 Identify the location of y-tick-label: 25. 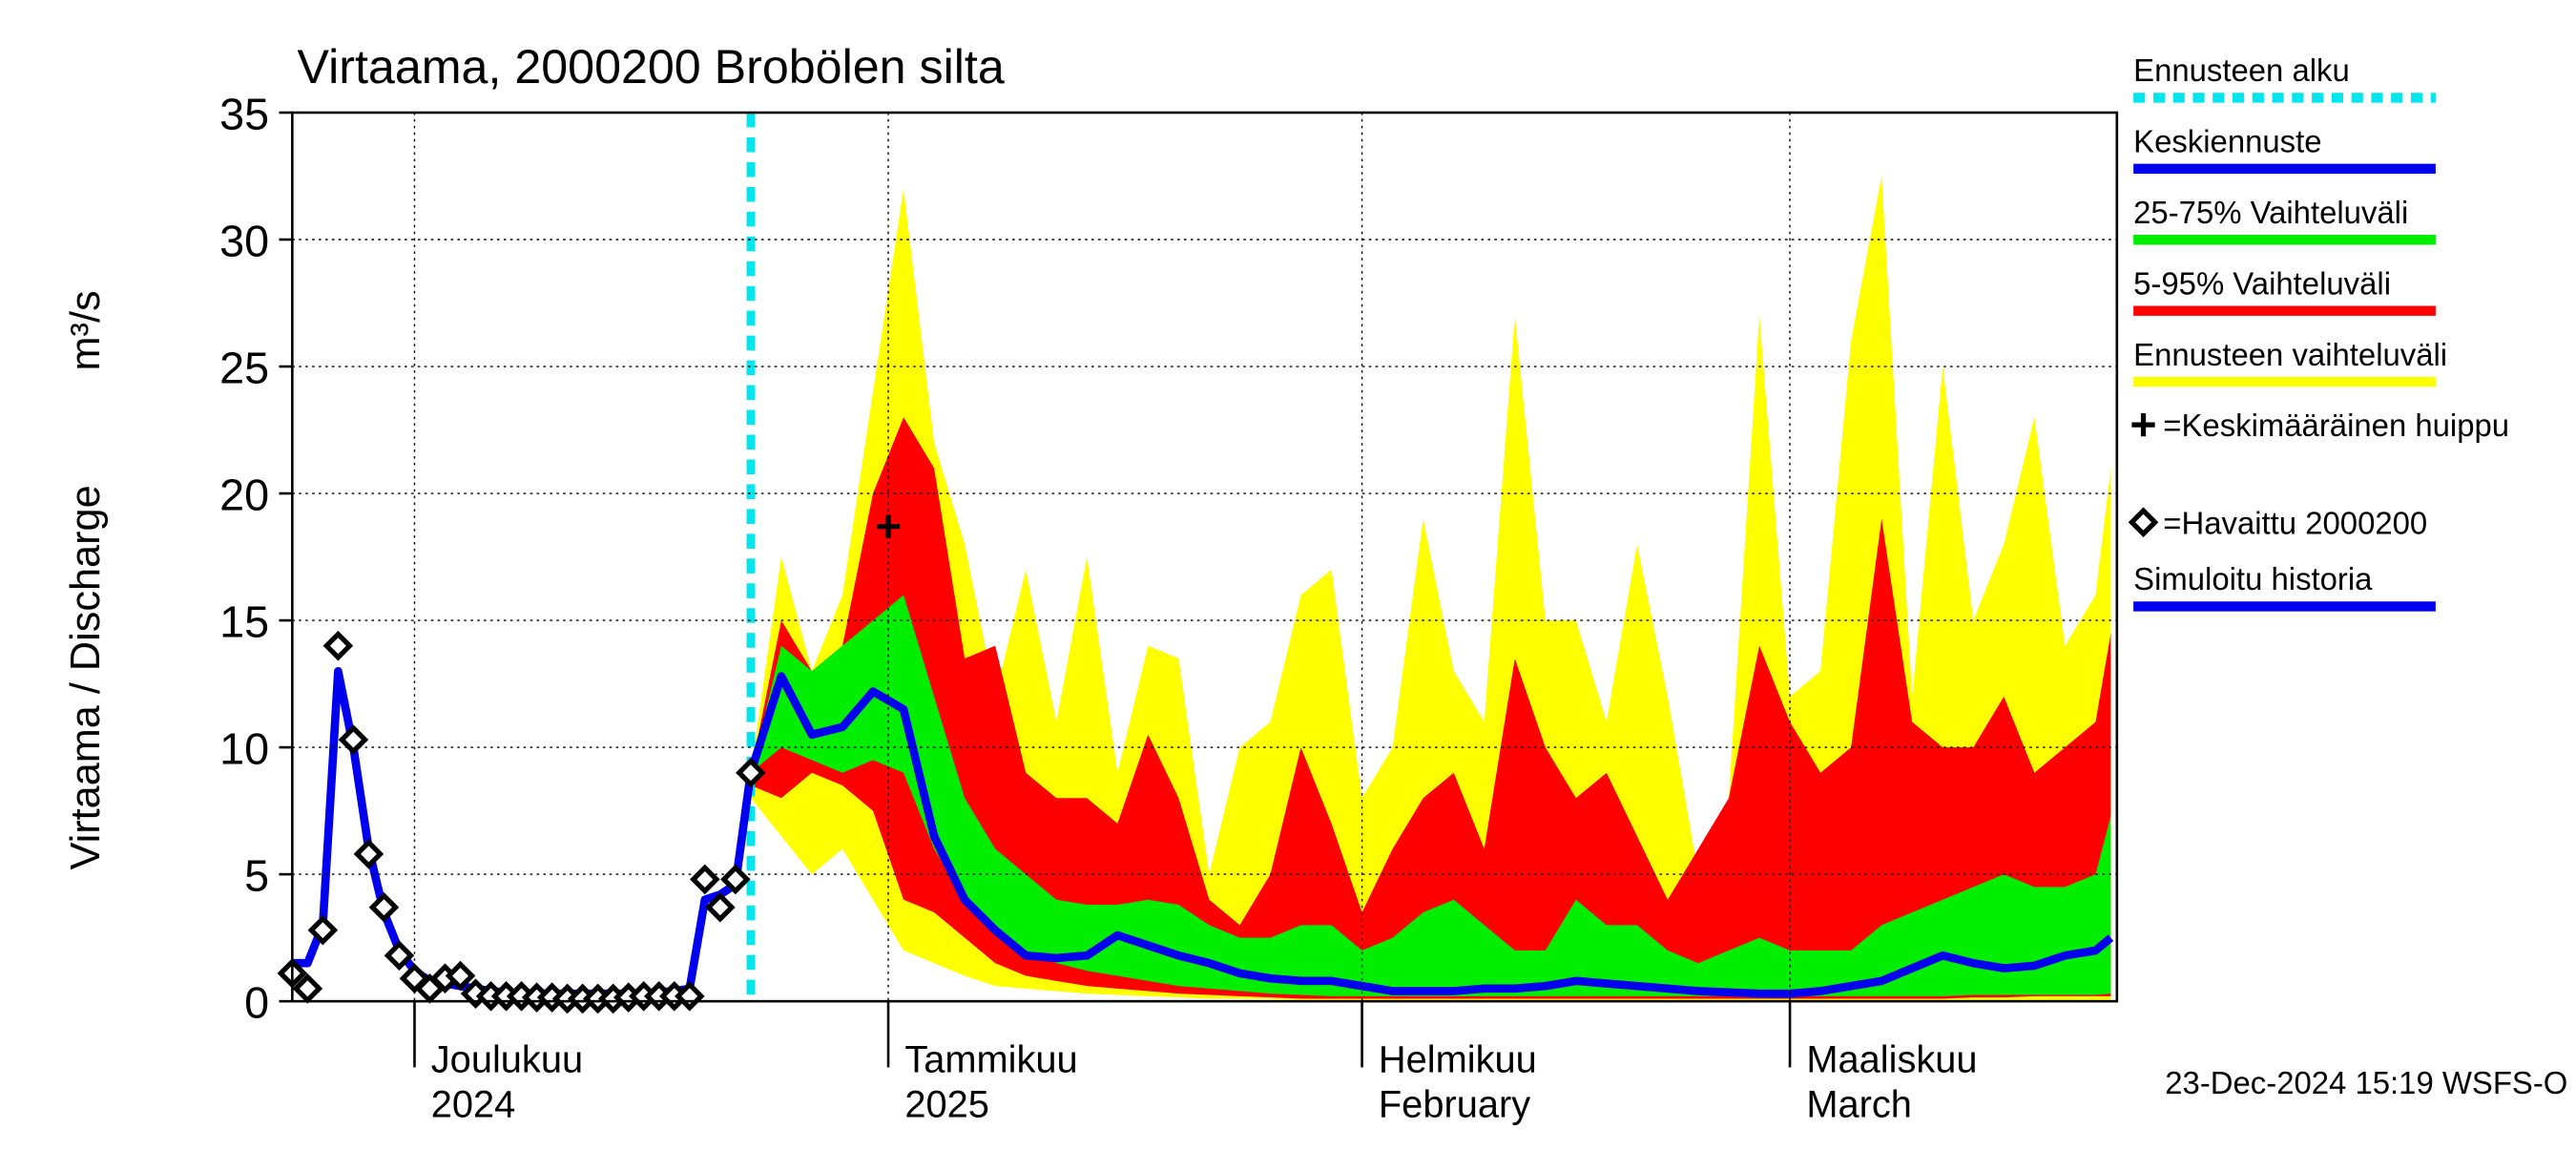
(244, 367).